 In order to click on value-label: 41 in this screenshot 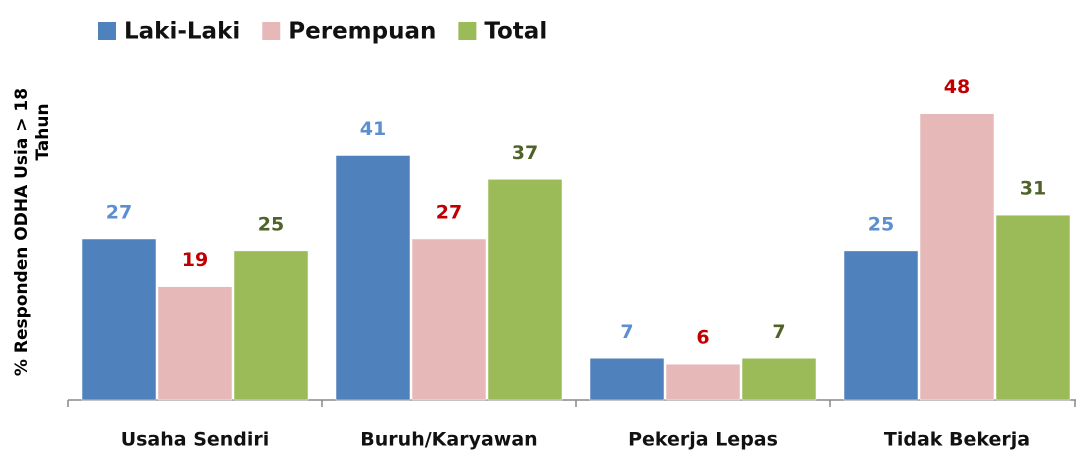, I will do `click(373, 129)`.